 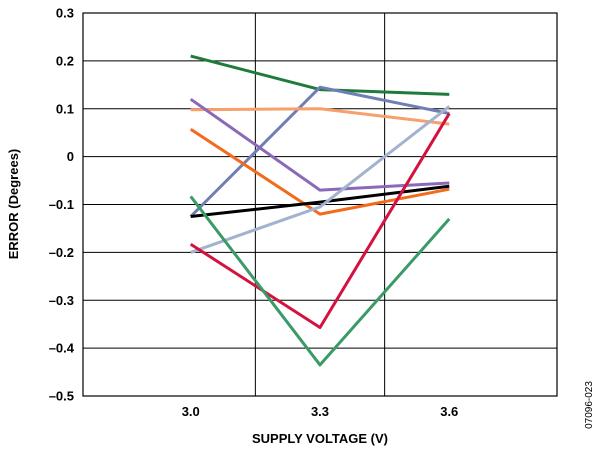 I want to click on y-tick-label: –0.3, so click(x=61, y=300).